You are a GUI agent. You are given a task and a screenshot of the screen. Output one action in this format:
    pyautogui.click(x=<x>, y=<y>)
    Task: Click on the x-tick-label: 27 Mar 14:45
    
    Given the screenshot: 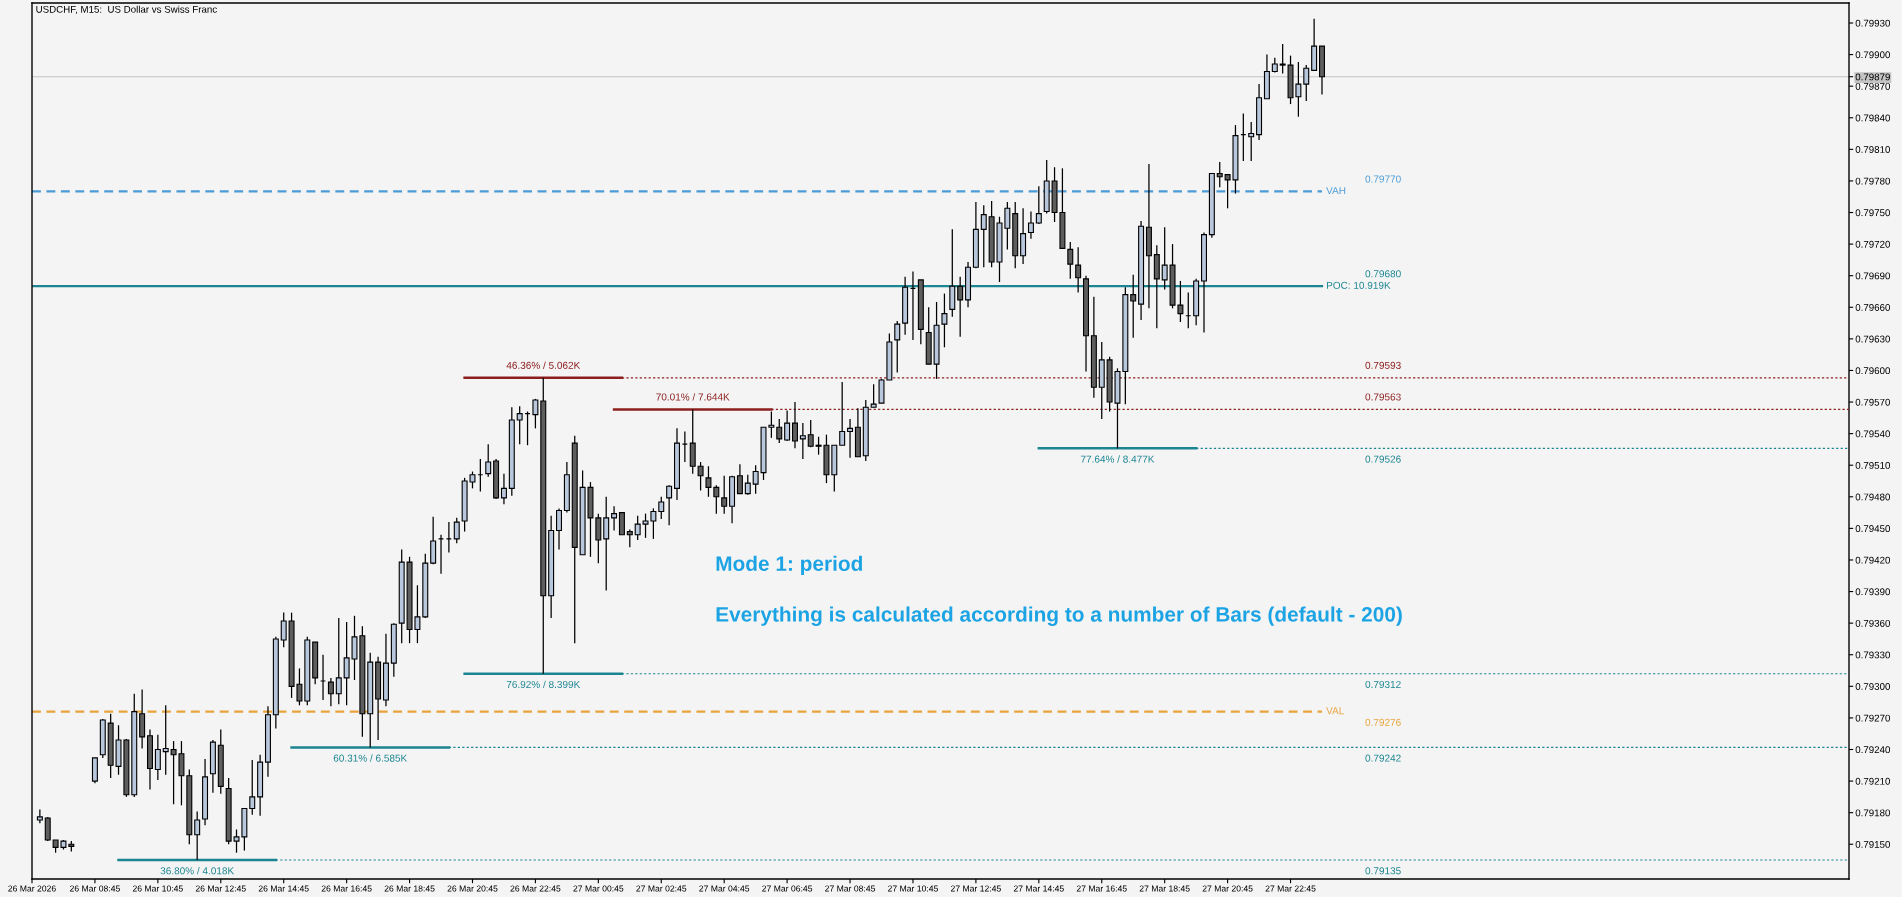 What is the action you would take?
    pyautogui.click(x=1038, y=888)
    